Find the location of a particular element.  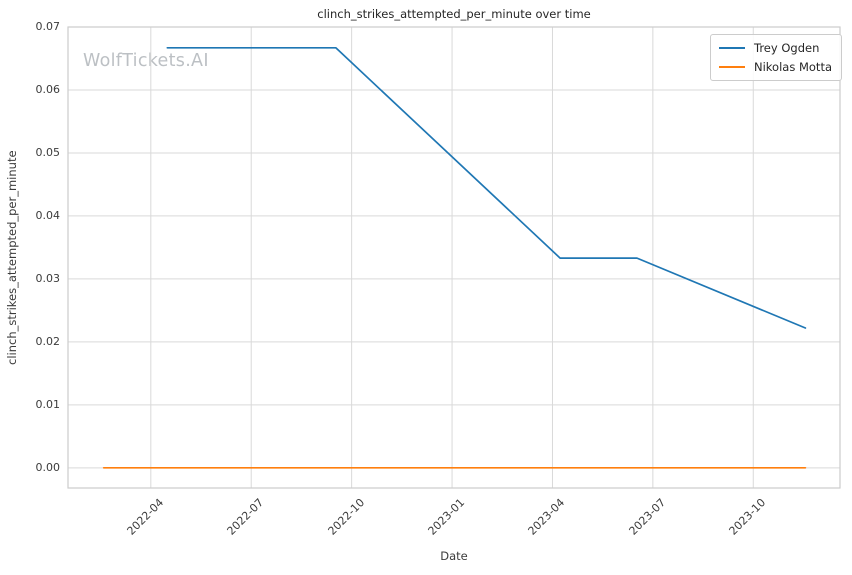

legend-item-nikolas-motta: Nikolas Motta is located at coordinates (776, 67).